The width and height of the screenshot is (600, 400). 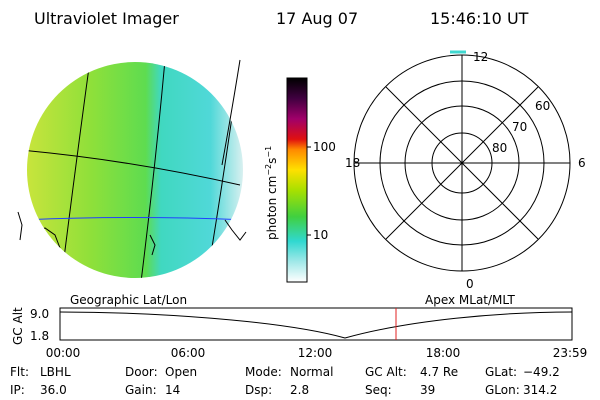 What do you see at coordinates (324, 147) in the screenshot?
I see `colorbar-tick: 100` at bounding box center [324, 147].